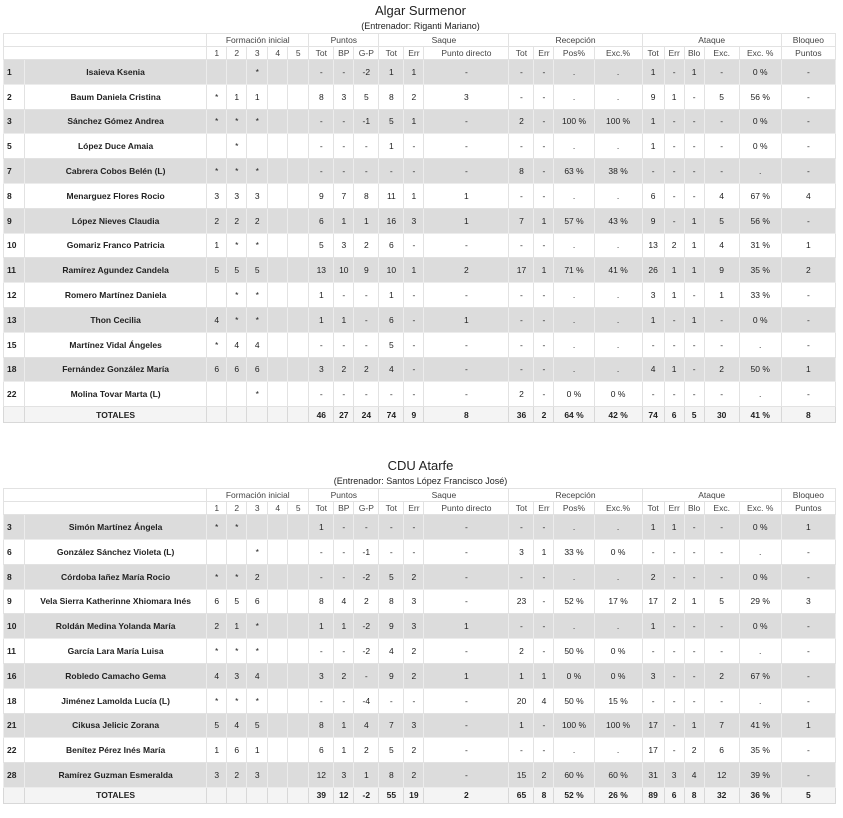  Describe the element at coordinates (14, 700) in the screenshot. I see `player-number: 18` at that location.